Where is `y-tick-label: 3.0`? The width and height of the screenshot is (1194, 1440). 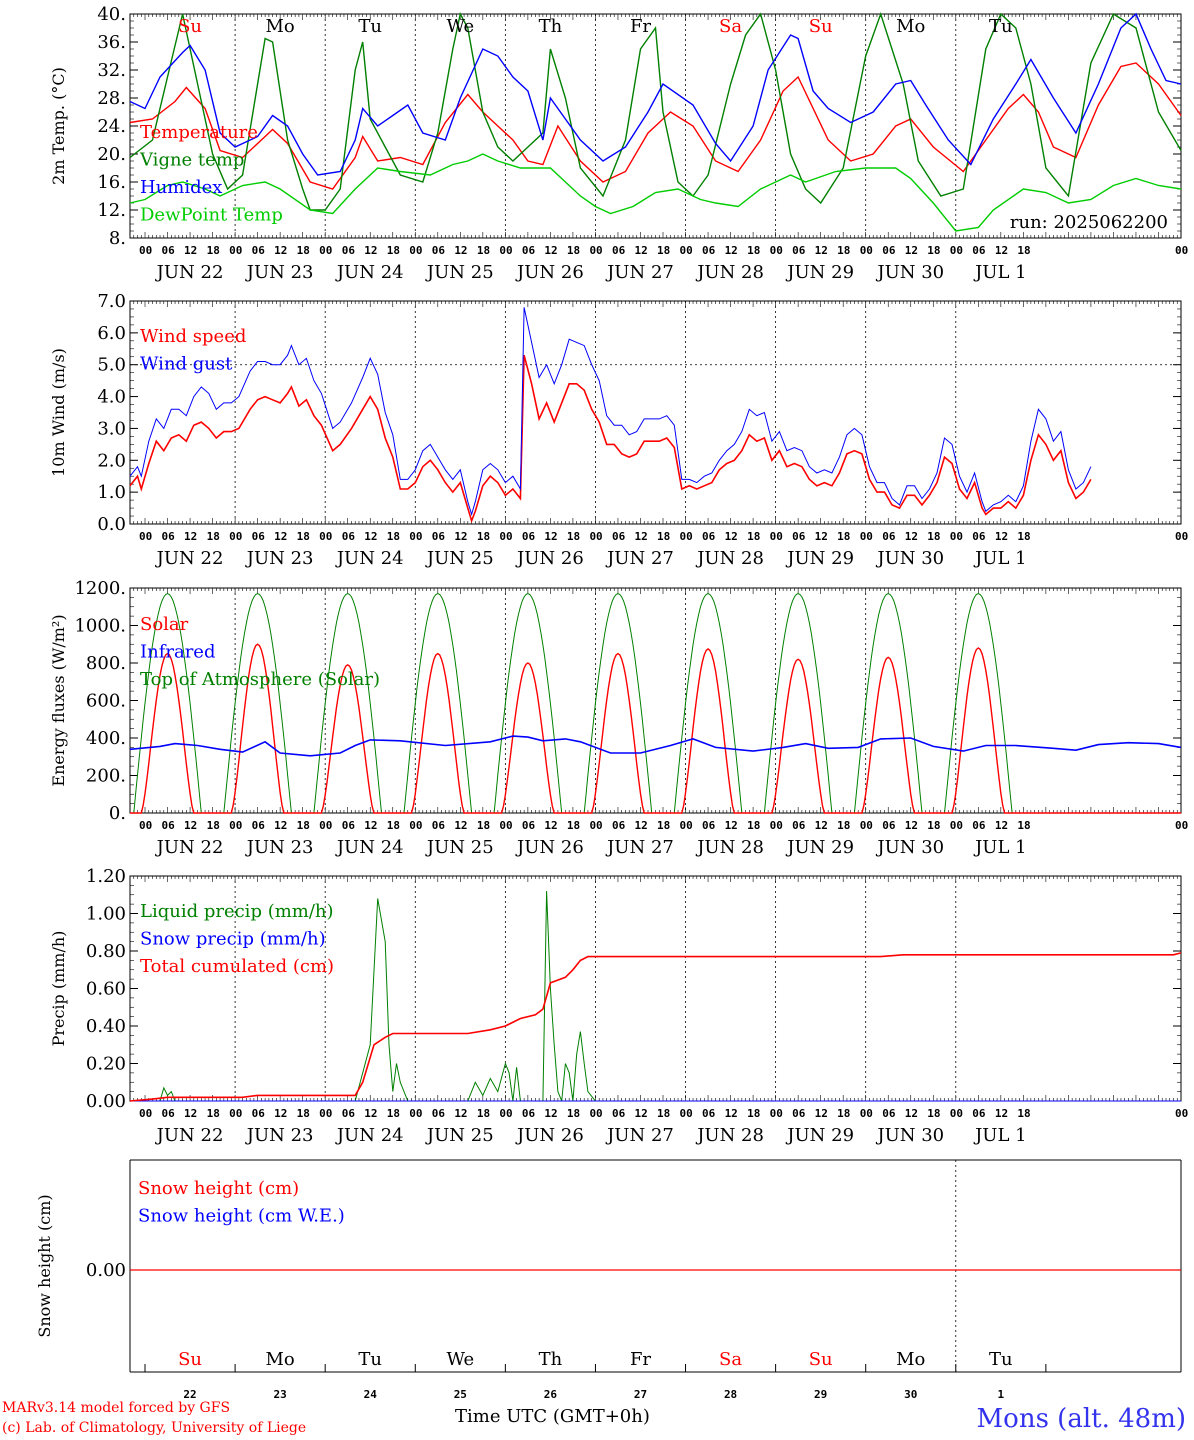 y-tick-label: 3.0 is located at coordinates (111, 428).